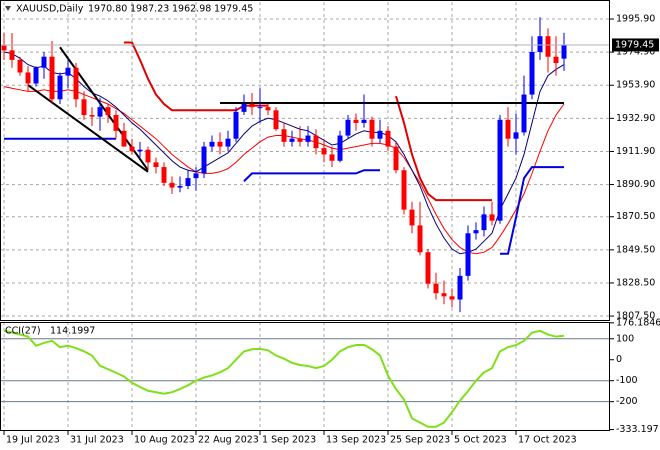 The image size is (660, 450). I want to click on x-tick-label: 25 Sep 2023, so click(420, 440).